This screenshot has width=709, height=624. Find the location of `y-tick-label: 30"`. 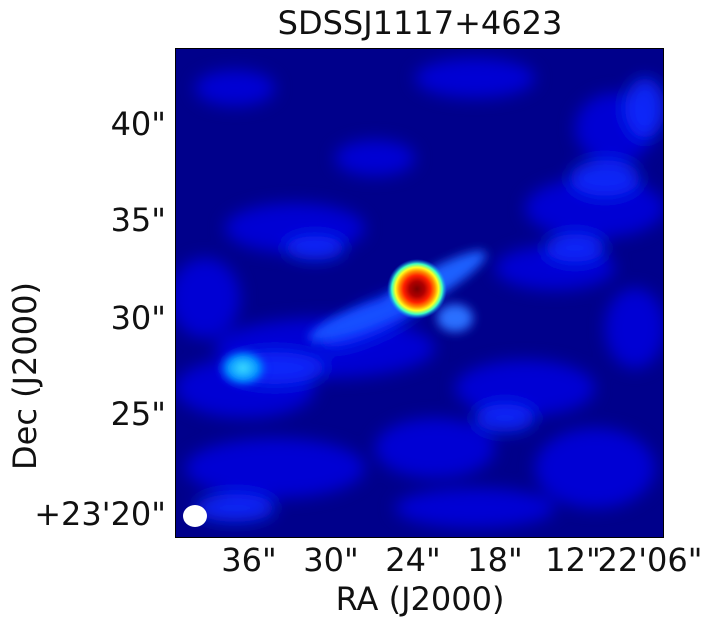

y-tick-label: 30" is located at coordinates (138, 318).